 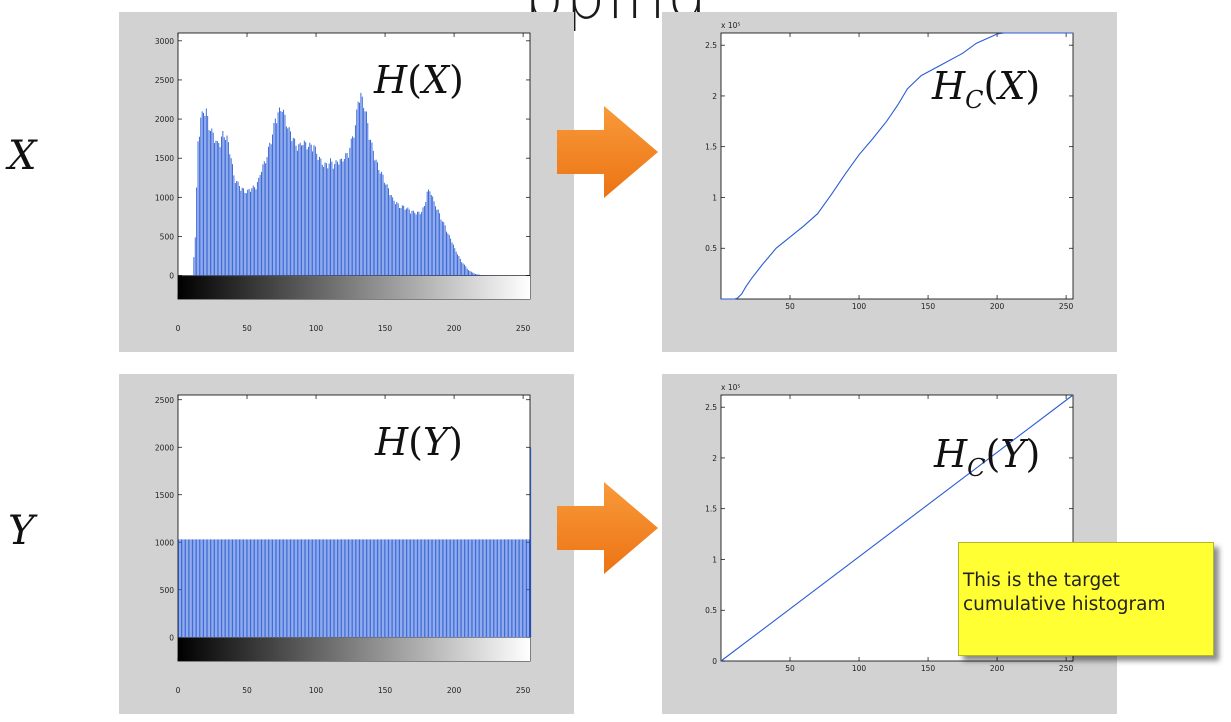 What do you see at coordinates (343, 182) in the screenshot?
I see `histogram-x-chart: 0 500 1000 1500 2000 2500 3000 0 50 100 150 200 250` at bounding box center [343, 182].